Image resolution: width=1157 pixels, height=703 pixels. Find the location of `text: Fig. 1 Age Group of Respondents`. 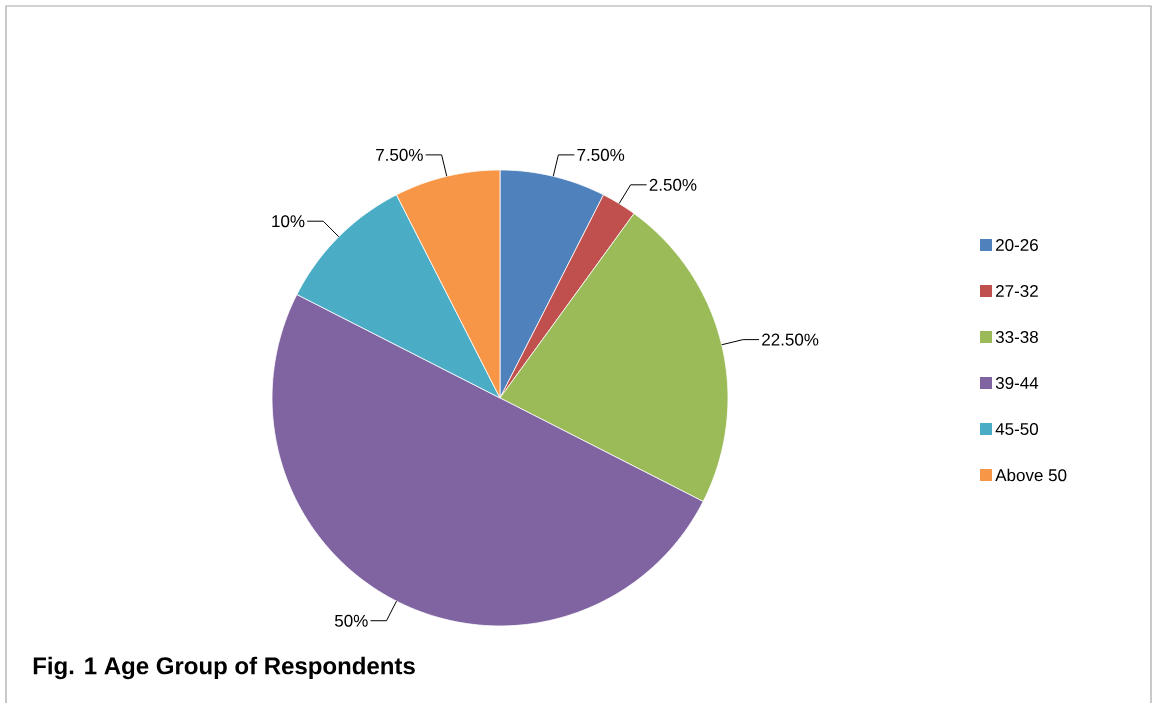

text: Fig. 1 Age Group of Respondents is located at coordinates (224, 668).